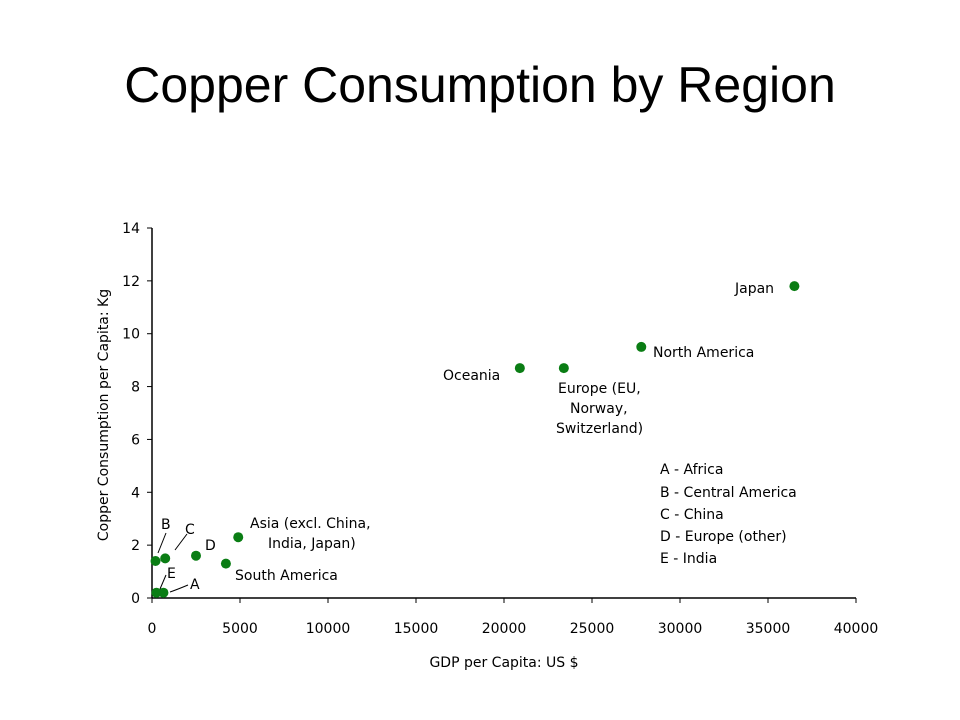 The height and width of the screenshot is (720, 960). What do you see at coordinates (328, 629) in the screenshot?
I see `x-tick-label: 10000` at bounding box center [328, 629].